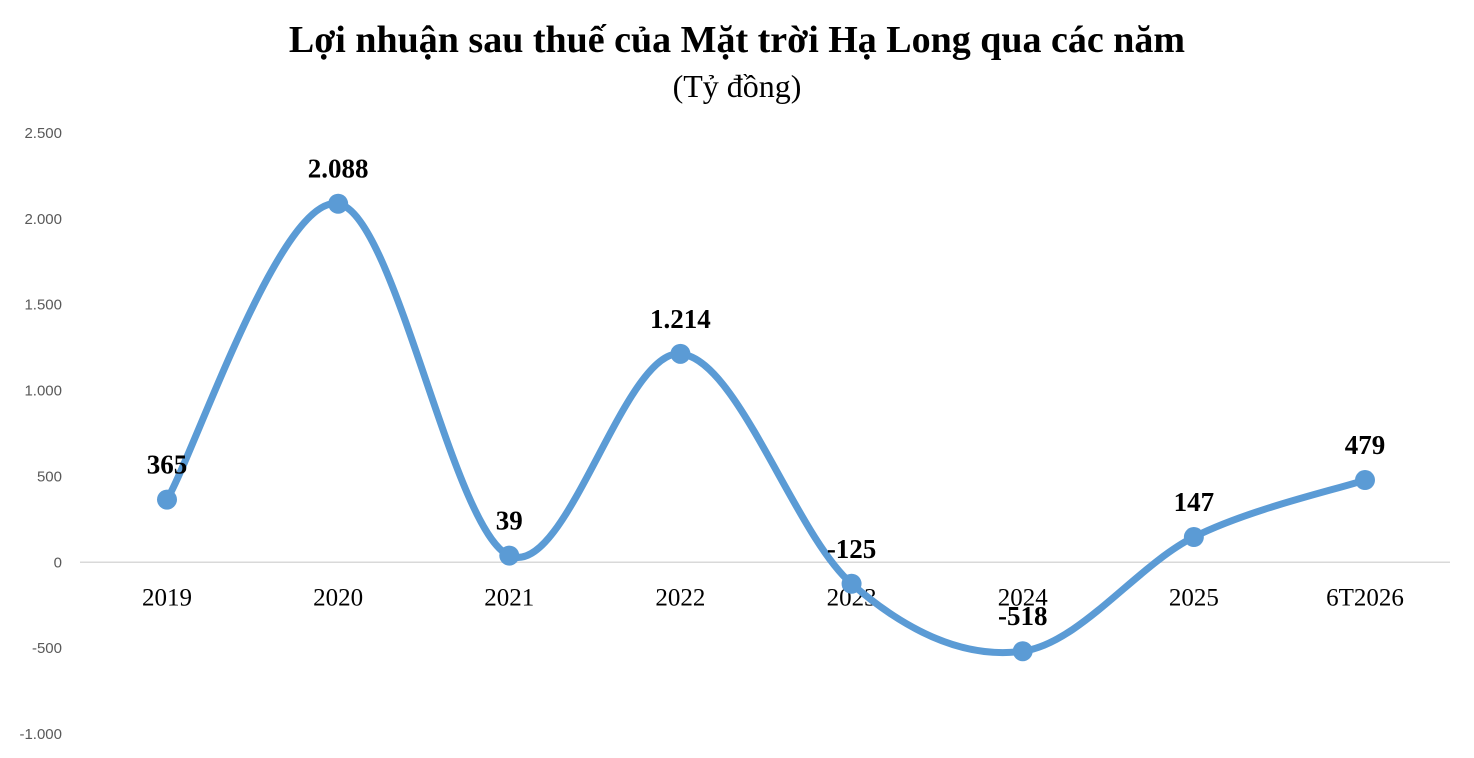 The image size is (1474, 758). I want to click on x-axis-ticks: 2019 2020 2021 2022 2023 2024 2025 6T2026, so click(773, 597).